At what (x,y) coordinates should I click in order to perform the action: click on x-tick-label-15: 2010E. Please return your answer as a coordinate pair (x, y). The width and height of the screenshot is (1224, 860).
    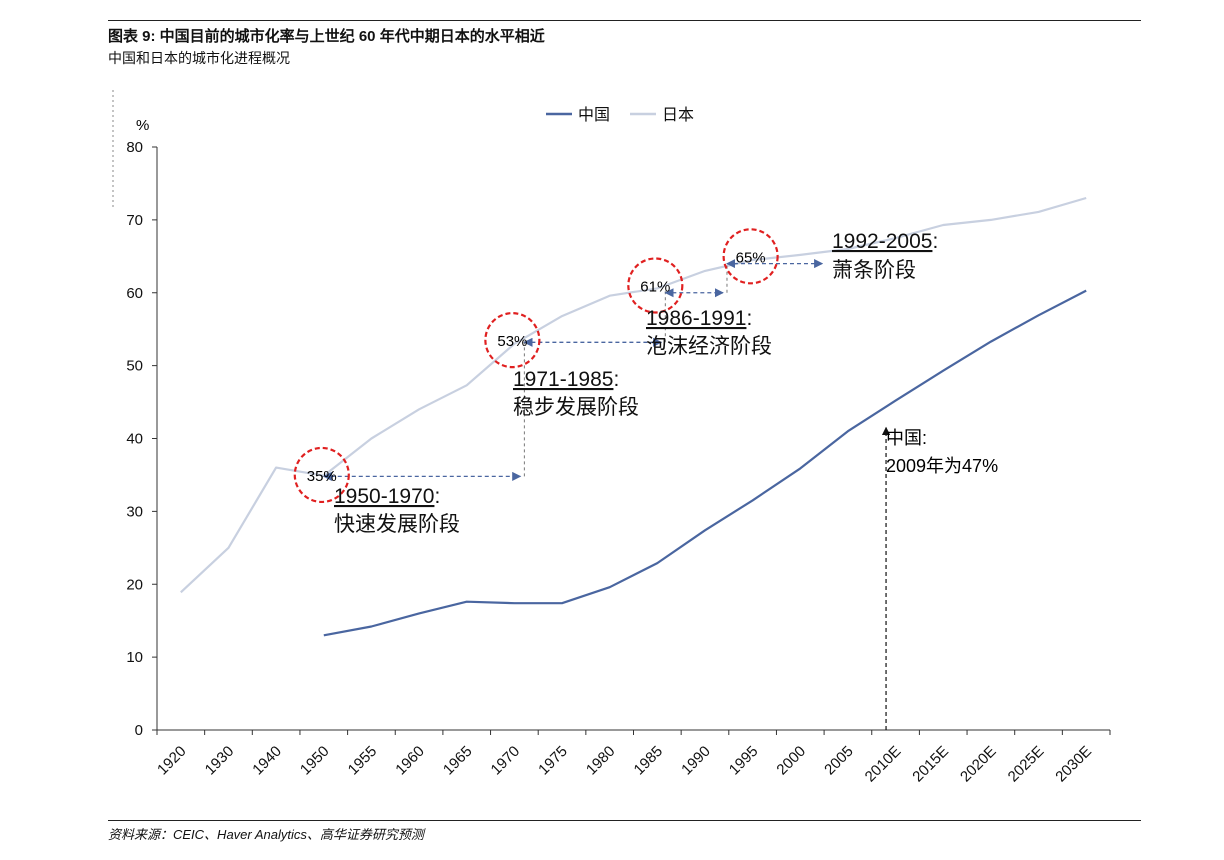
    Looking at the image, I should click on (883, 764).